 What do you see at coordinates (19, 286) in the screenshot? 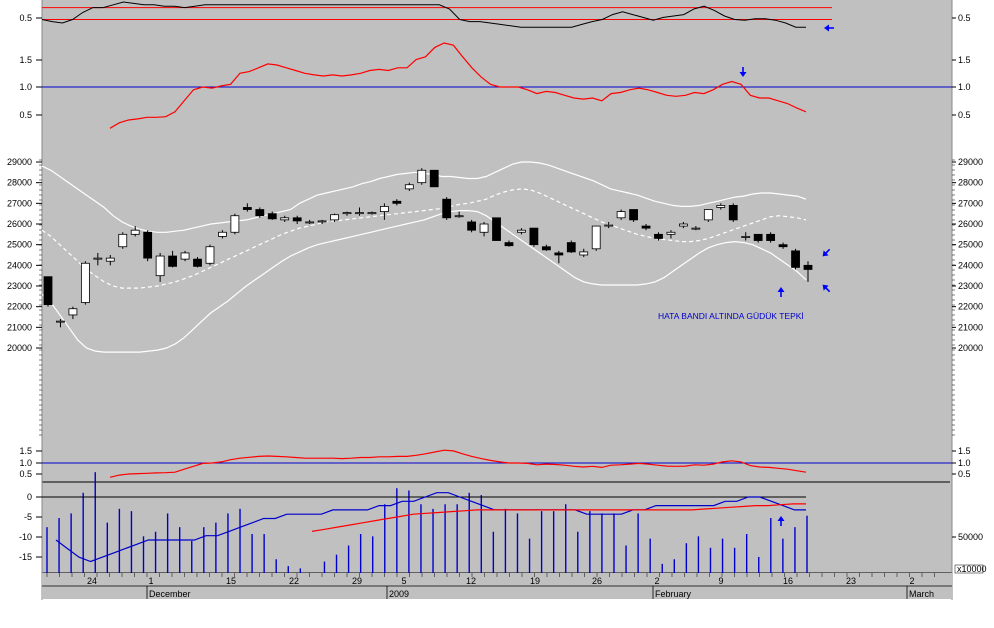
I see `y-tick-label: 23000` at bounding box center [19, 286].